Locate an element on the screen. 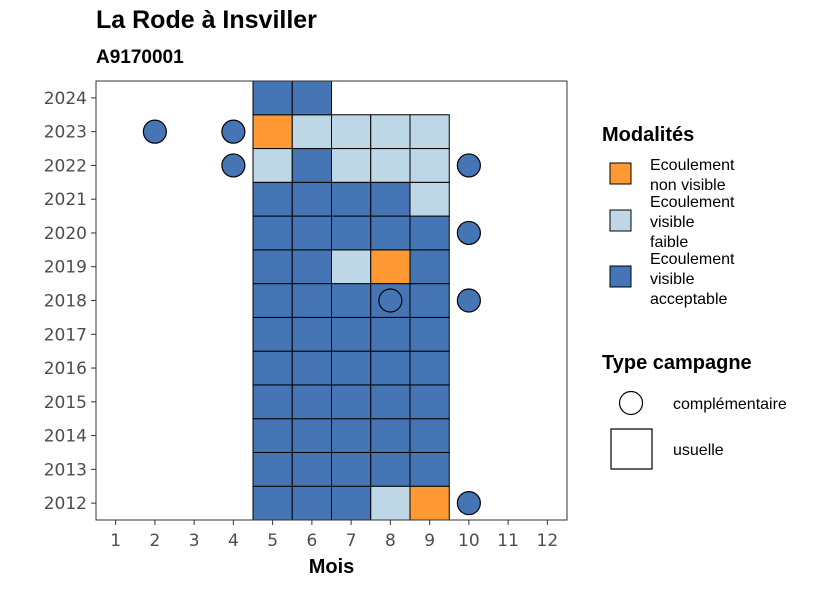 This screenshot has width=826, height=590. x-tick-label: 6 is located at coordinates (311, 541).